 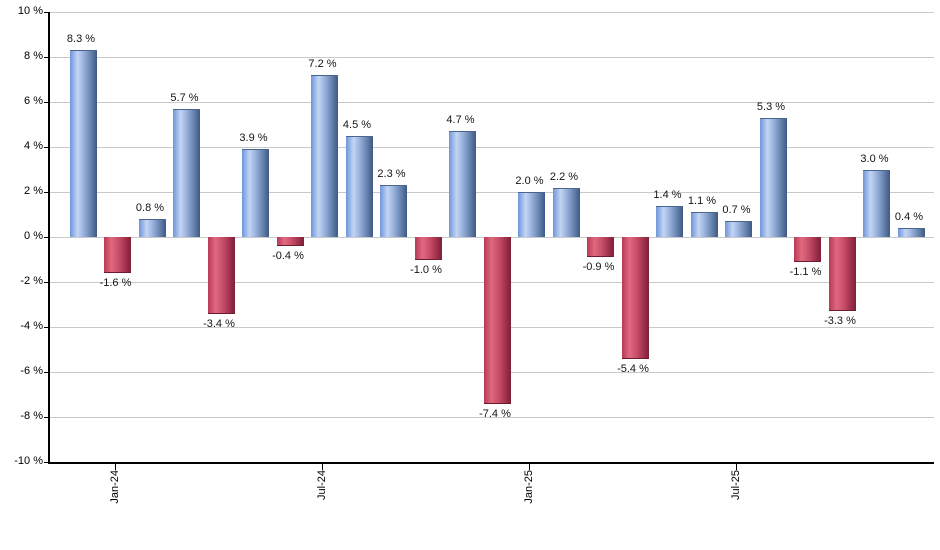 What do you see at coordinates (667, 194) in the screenshot?
I see `bar-value-label: 1.4 %` at bounding box center [667, 194].